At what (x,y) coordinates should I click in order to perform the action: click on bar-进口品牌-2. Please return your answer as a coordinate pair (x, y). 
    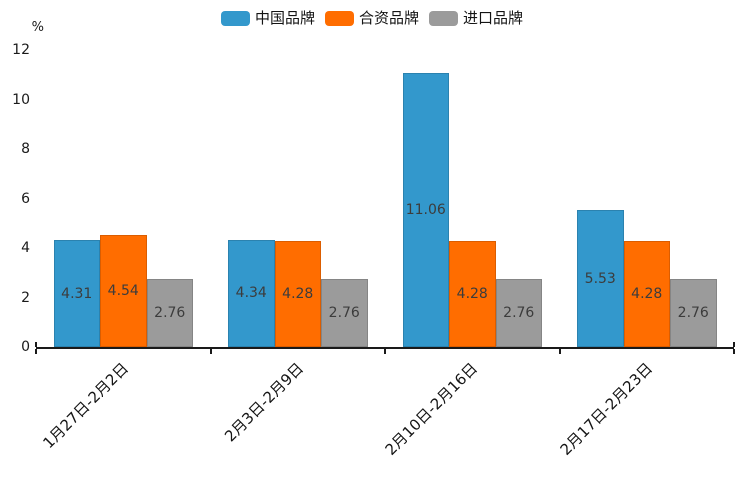
    Looking at the image, I should click on (518, 312).